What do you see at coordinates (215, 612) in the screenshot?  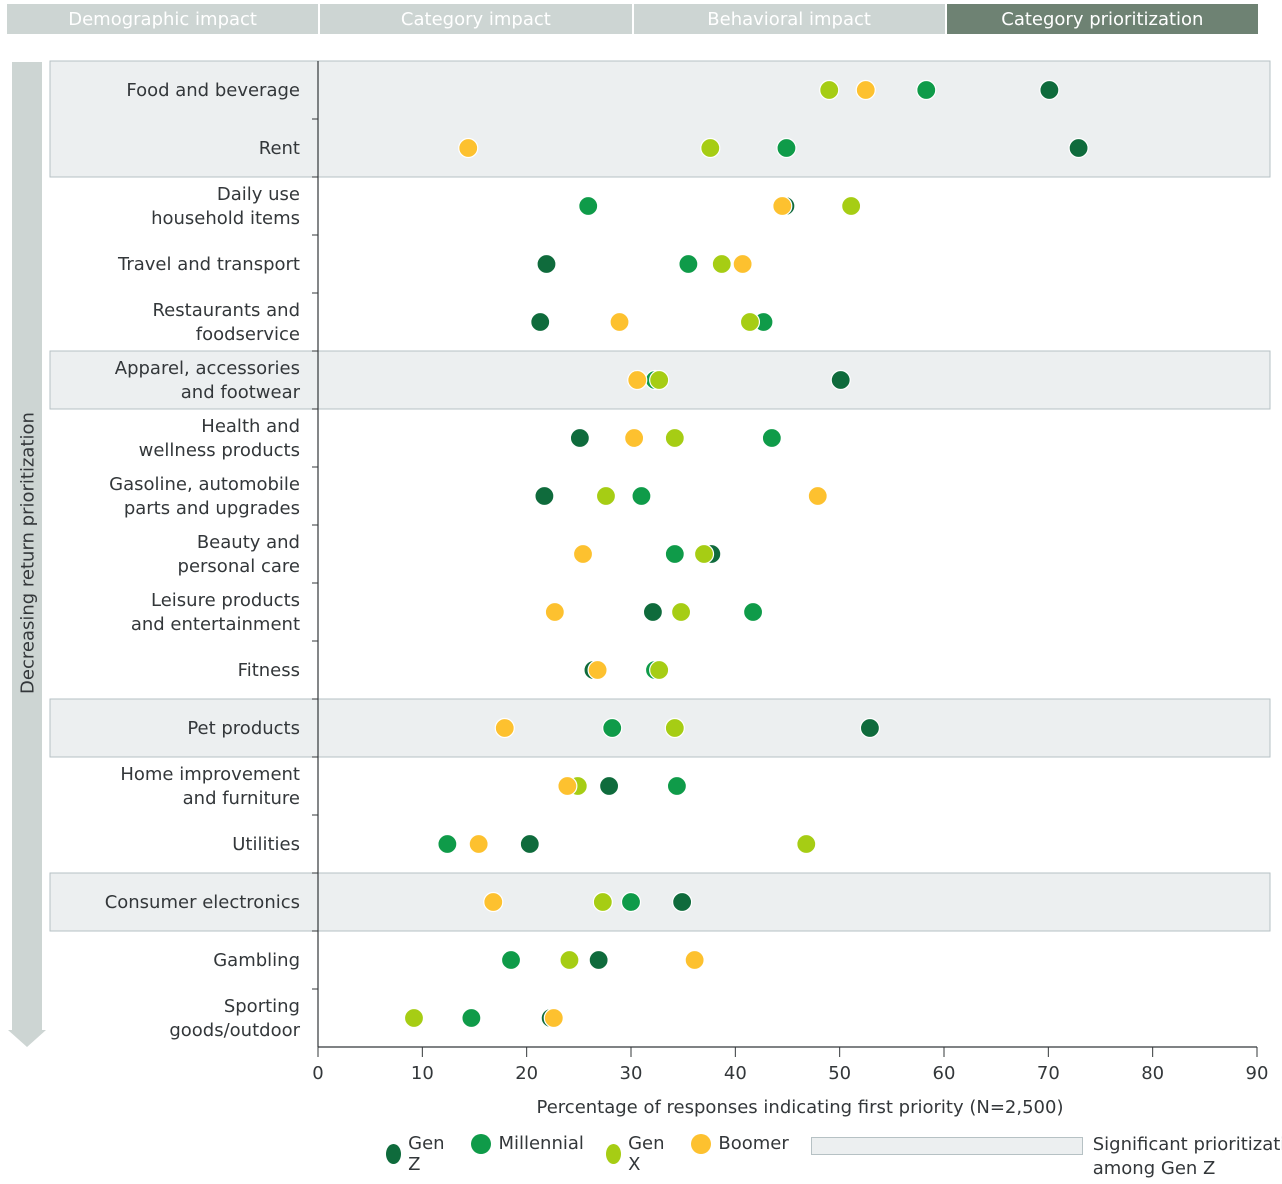 I see `category-label: Leisure products and entertainment` at bounding box center [215, 612].